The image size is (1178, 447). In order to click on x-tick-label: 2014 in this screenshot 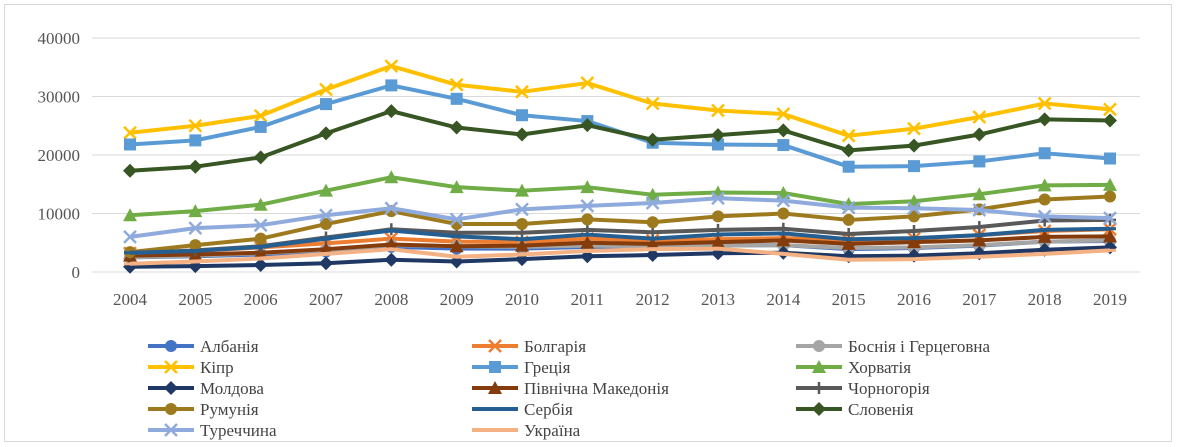, I will do `click(783, 299)`.